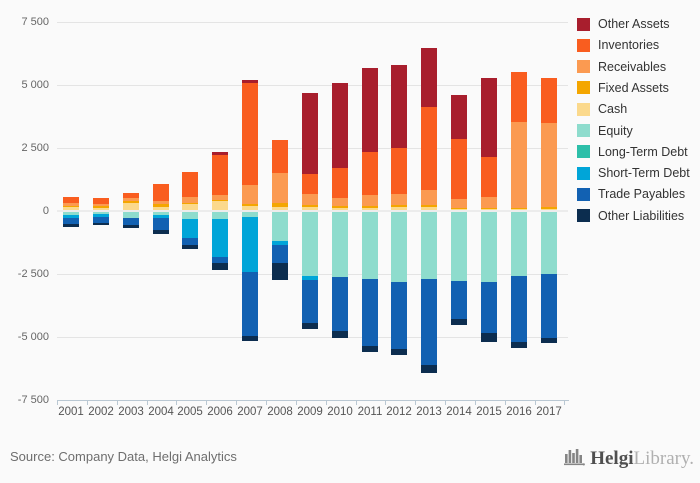  Describe the element at coordinates (618, 45) in the screenshot. I see `legend-item: Inventories` at that location.